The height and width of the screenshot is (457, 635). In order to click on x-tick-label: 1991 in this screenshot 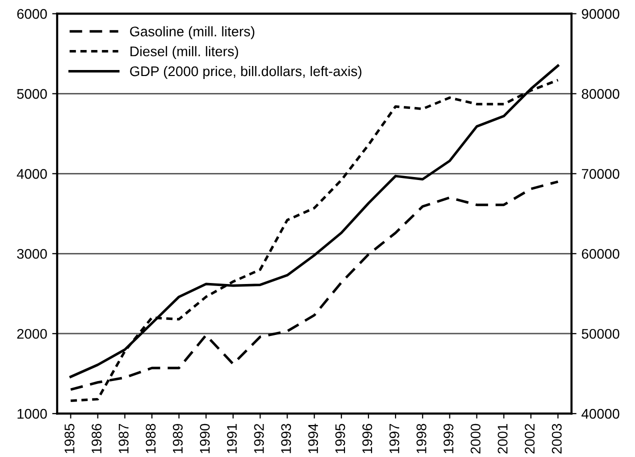, I will do `click(232, 439)`.